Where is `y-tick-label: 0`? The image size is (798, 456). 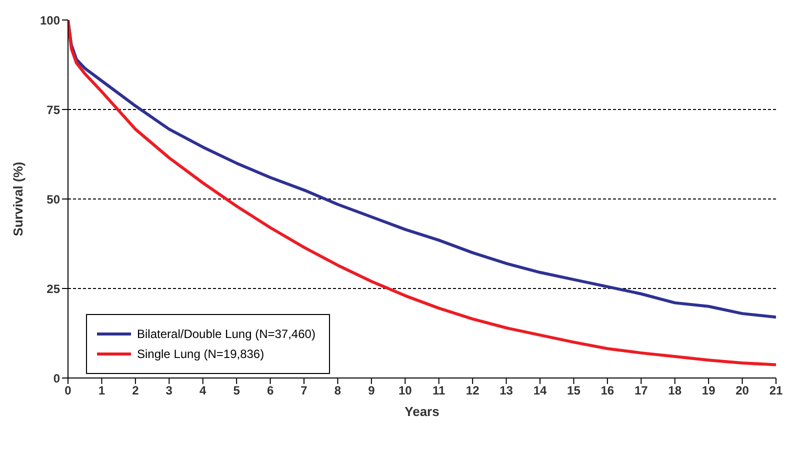
y-tick-label: 0 is located at coordinates (56, 378).